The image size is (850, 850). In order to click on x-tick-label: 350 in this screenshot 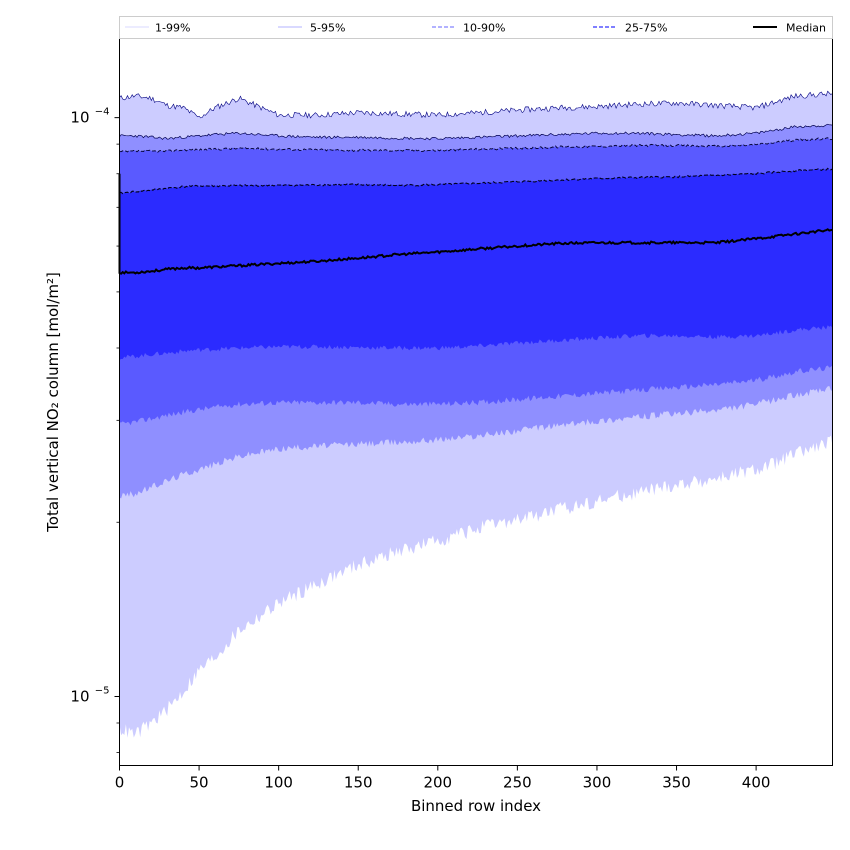, I will do `click(676, 783)`.